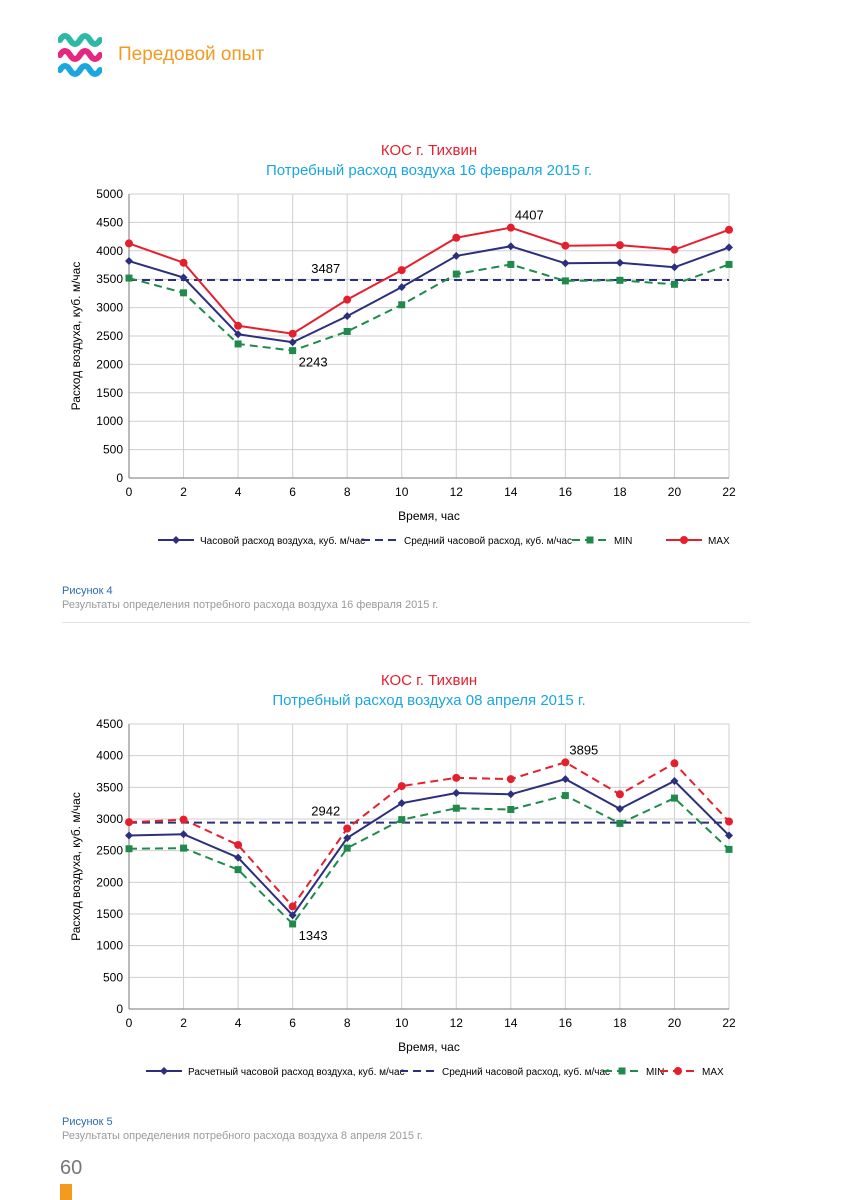 This screenshot has height=1200, width=849. Describe the element at coordinates (282, 541) in the screenshot. I see `legend-label: Часовой расход воздуха, куб. м/час` at that location.